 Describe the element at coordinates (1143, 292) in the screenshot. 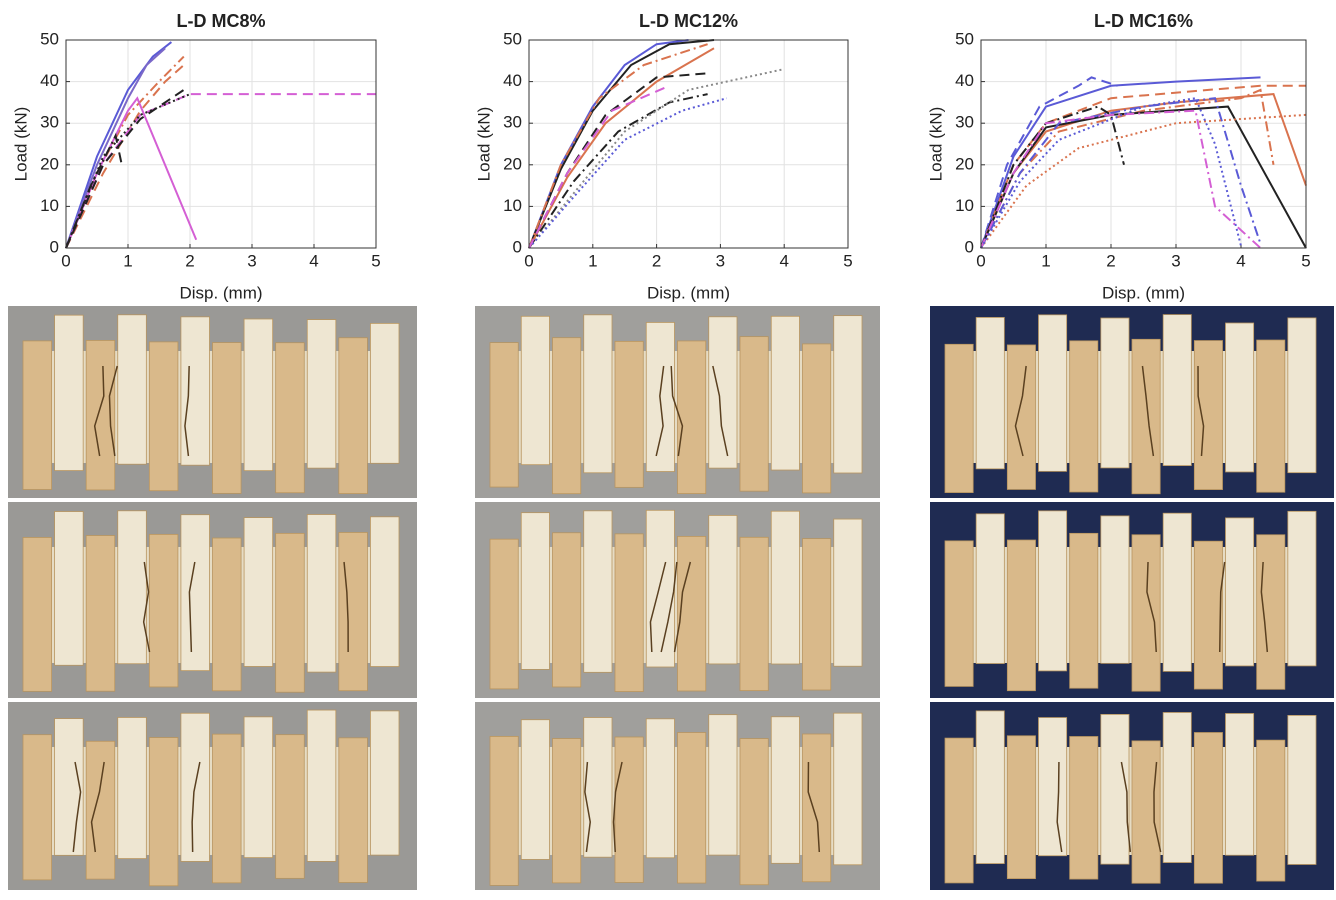

I see `x-axis-label: Disp. (mm)` at that location.